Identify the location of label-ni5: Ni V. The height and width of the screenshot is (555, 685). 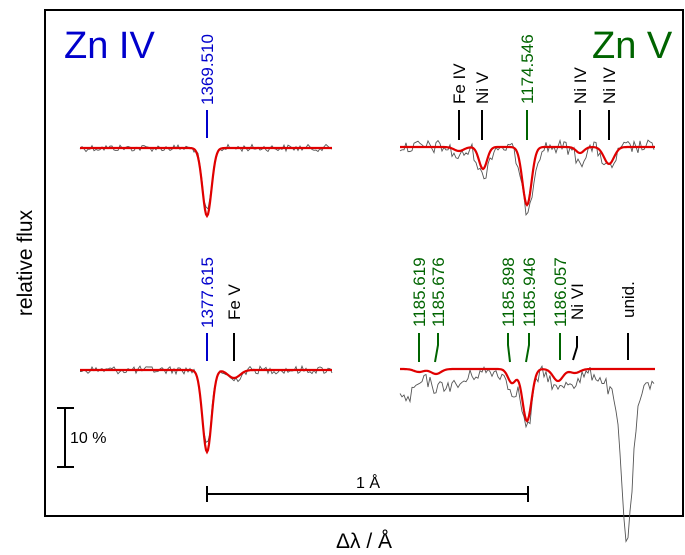
(482, 87).